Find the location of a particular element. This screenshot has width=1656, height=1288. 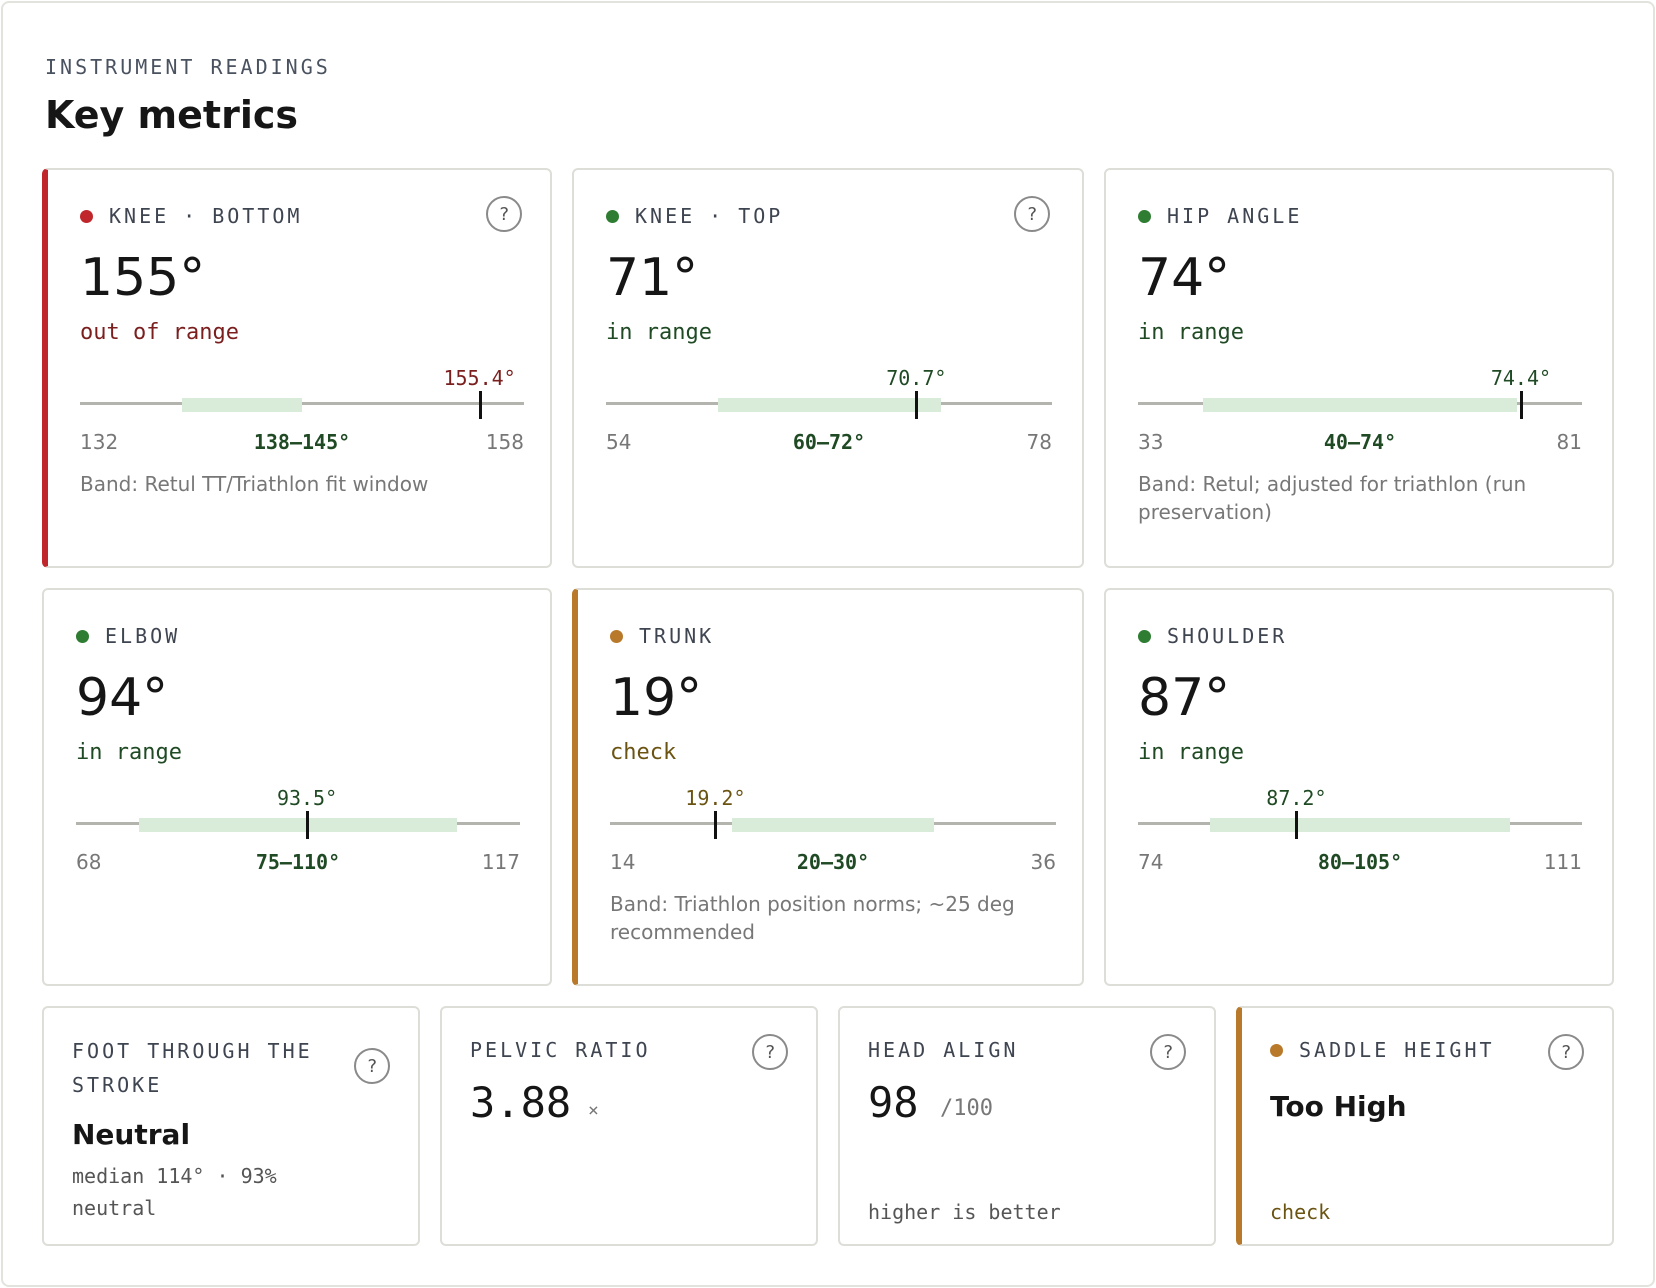

range-gauge: 19.2° is located at coordinates (833, 821).